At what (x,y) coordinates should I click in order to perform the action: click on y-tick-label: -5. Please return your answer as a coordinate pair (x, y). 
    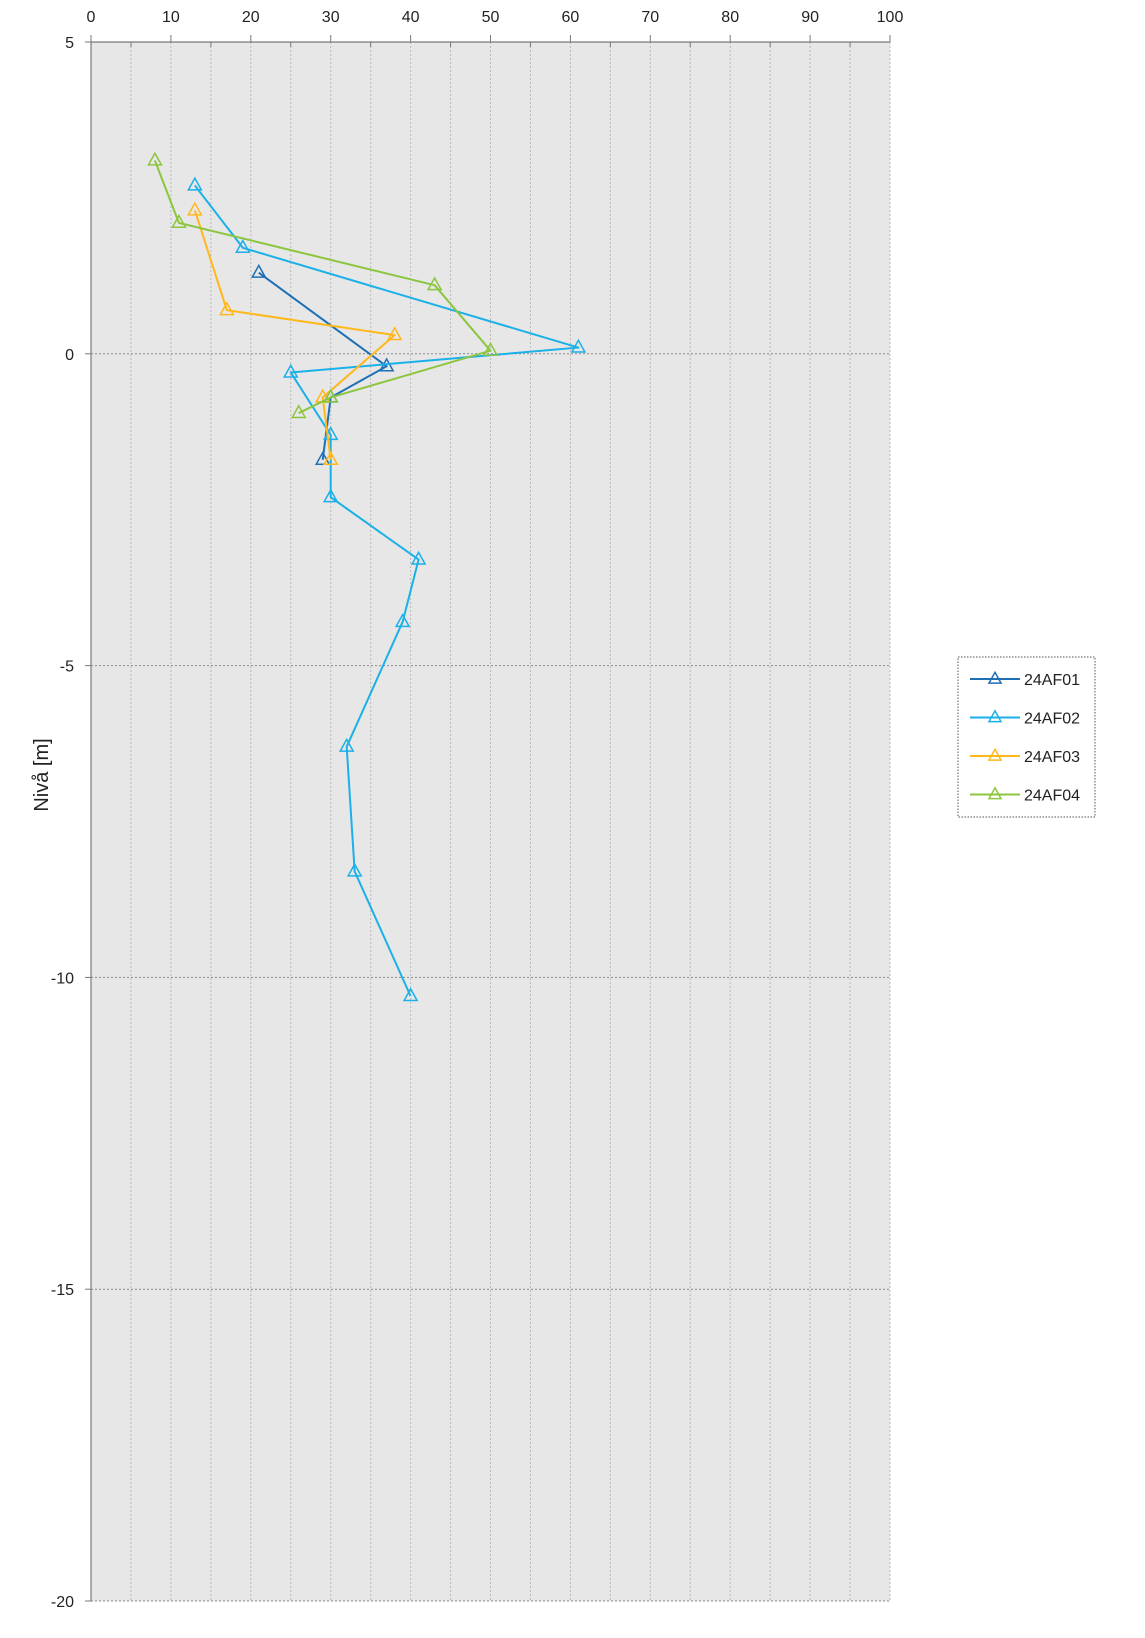
    Looking at the image, I should click on (67, 667).